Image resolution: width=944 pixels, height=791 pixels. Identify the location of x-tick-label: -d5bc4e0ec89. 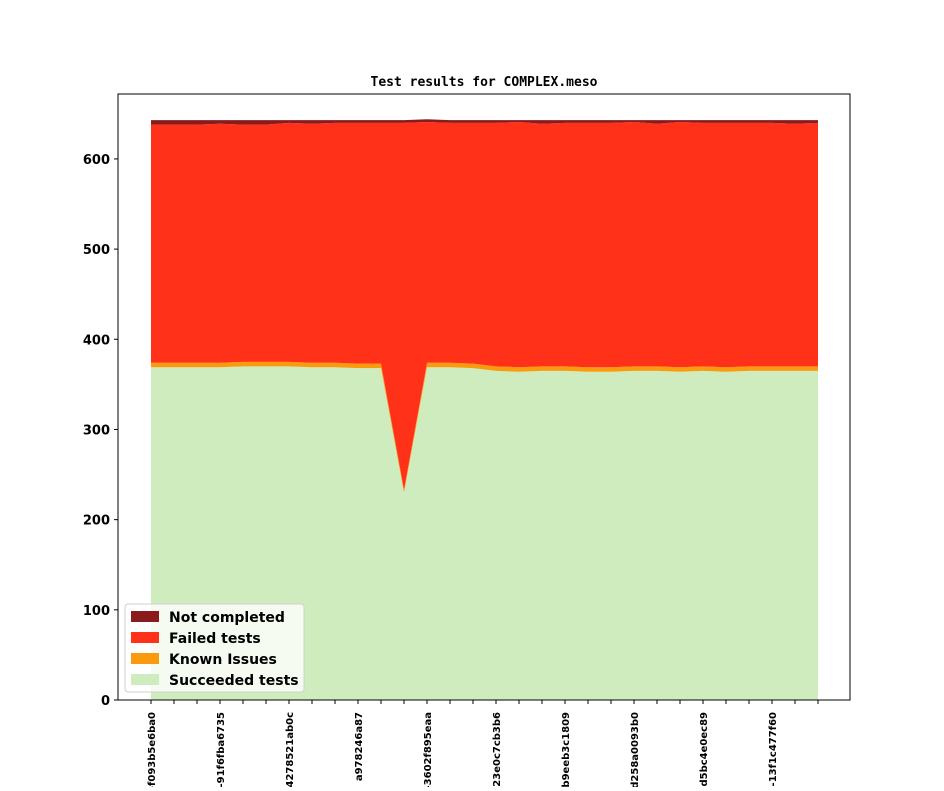
(704, 749).